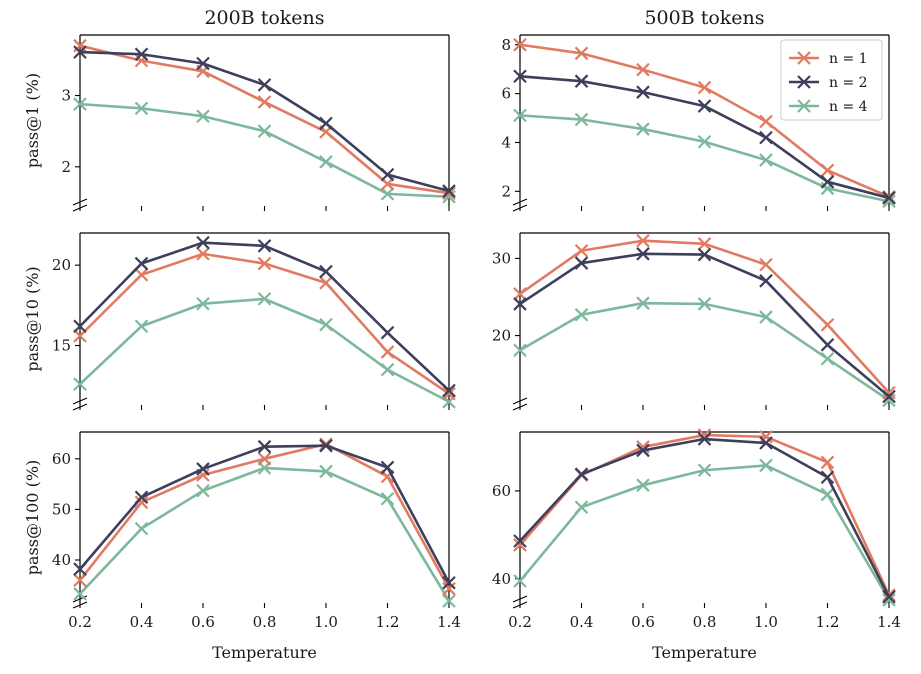  I want to click on y-tick-label: 4, so click(506, 142).